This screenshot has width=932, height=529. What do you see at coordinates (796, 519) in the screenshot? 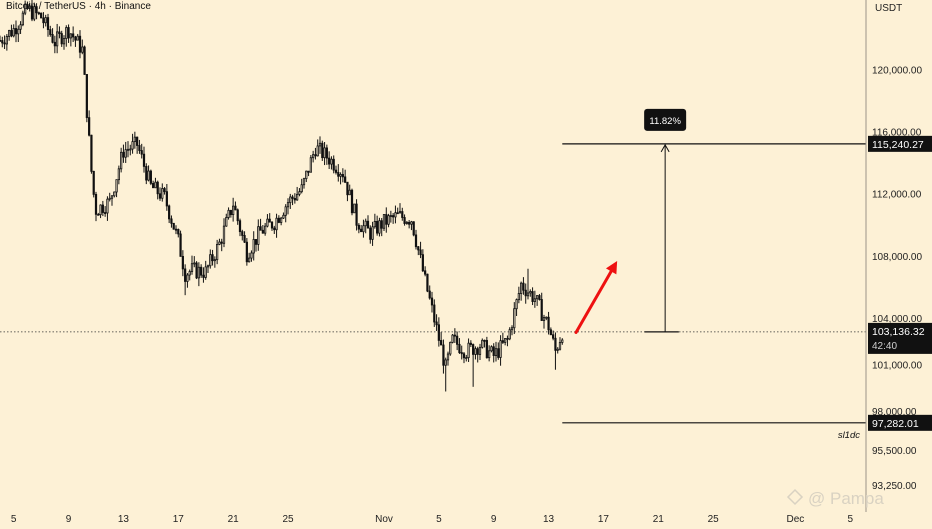
I see `x-tick-label: Dec` at bounding box center [796, 519].